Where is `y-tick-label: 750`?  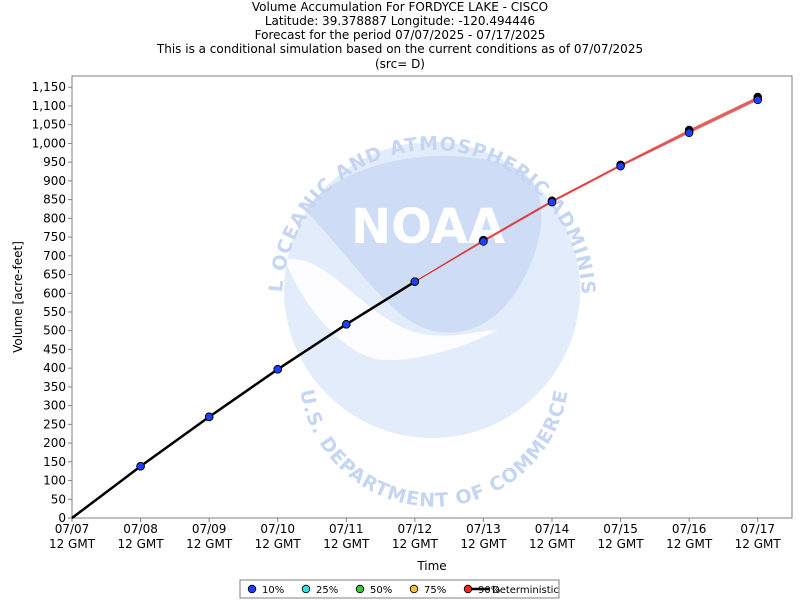
y-tick-label: 750 is located at coordinates (54, 237).